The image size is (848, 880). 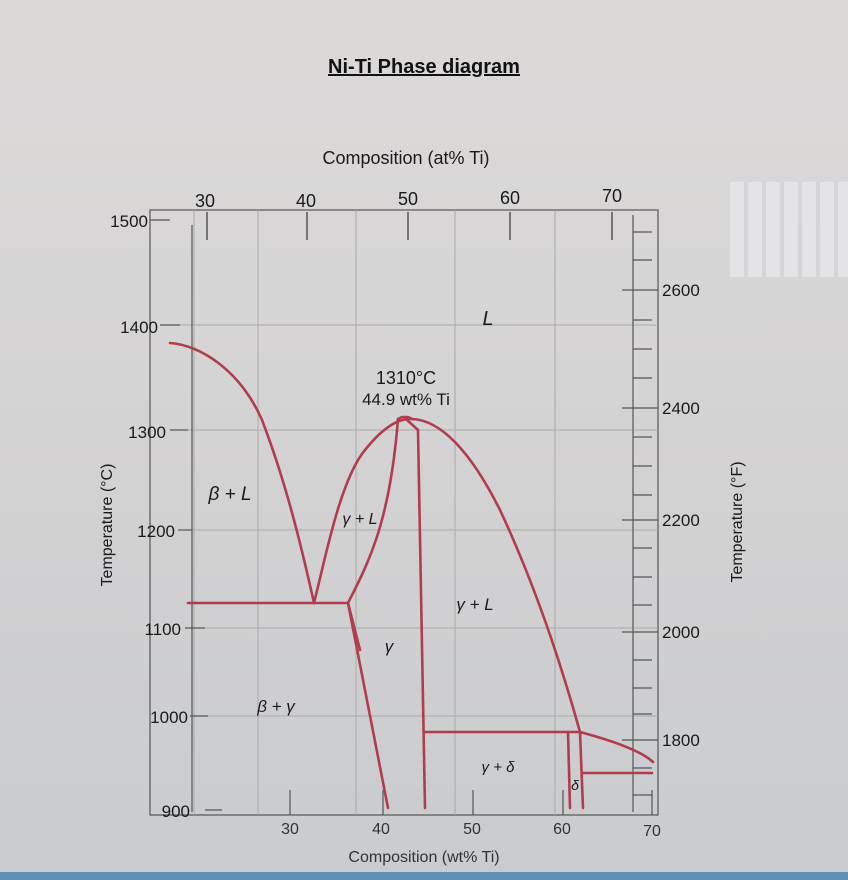 I want to click on c-tick-900: 900, so click(x=176, y=811).